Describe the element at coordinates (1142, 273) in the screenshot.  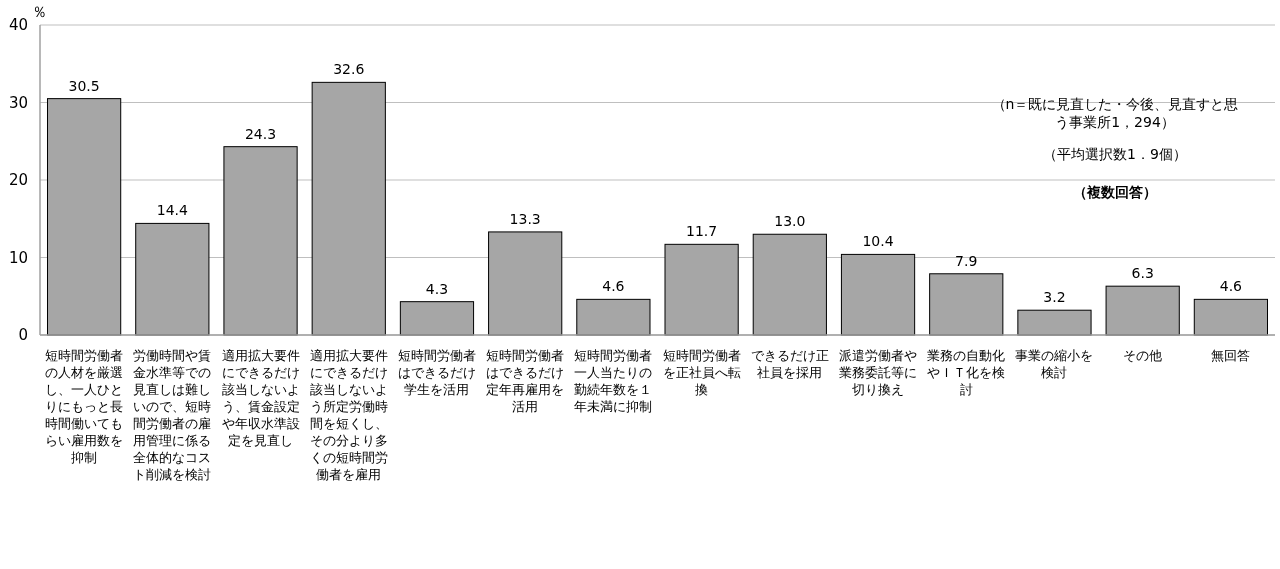
I see `data-label: 6.3` at that location.